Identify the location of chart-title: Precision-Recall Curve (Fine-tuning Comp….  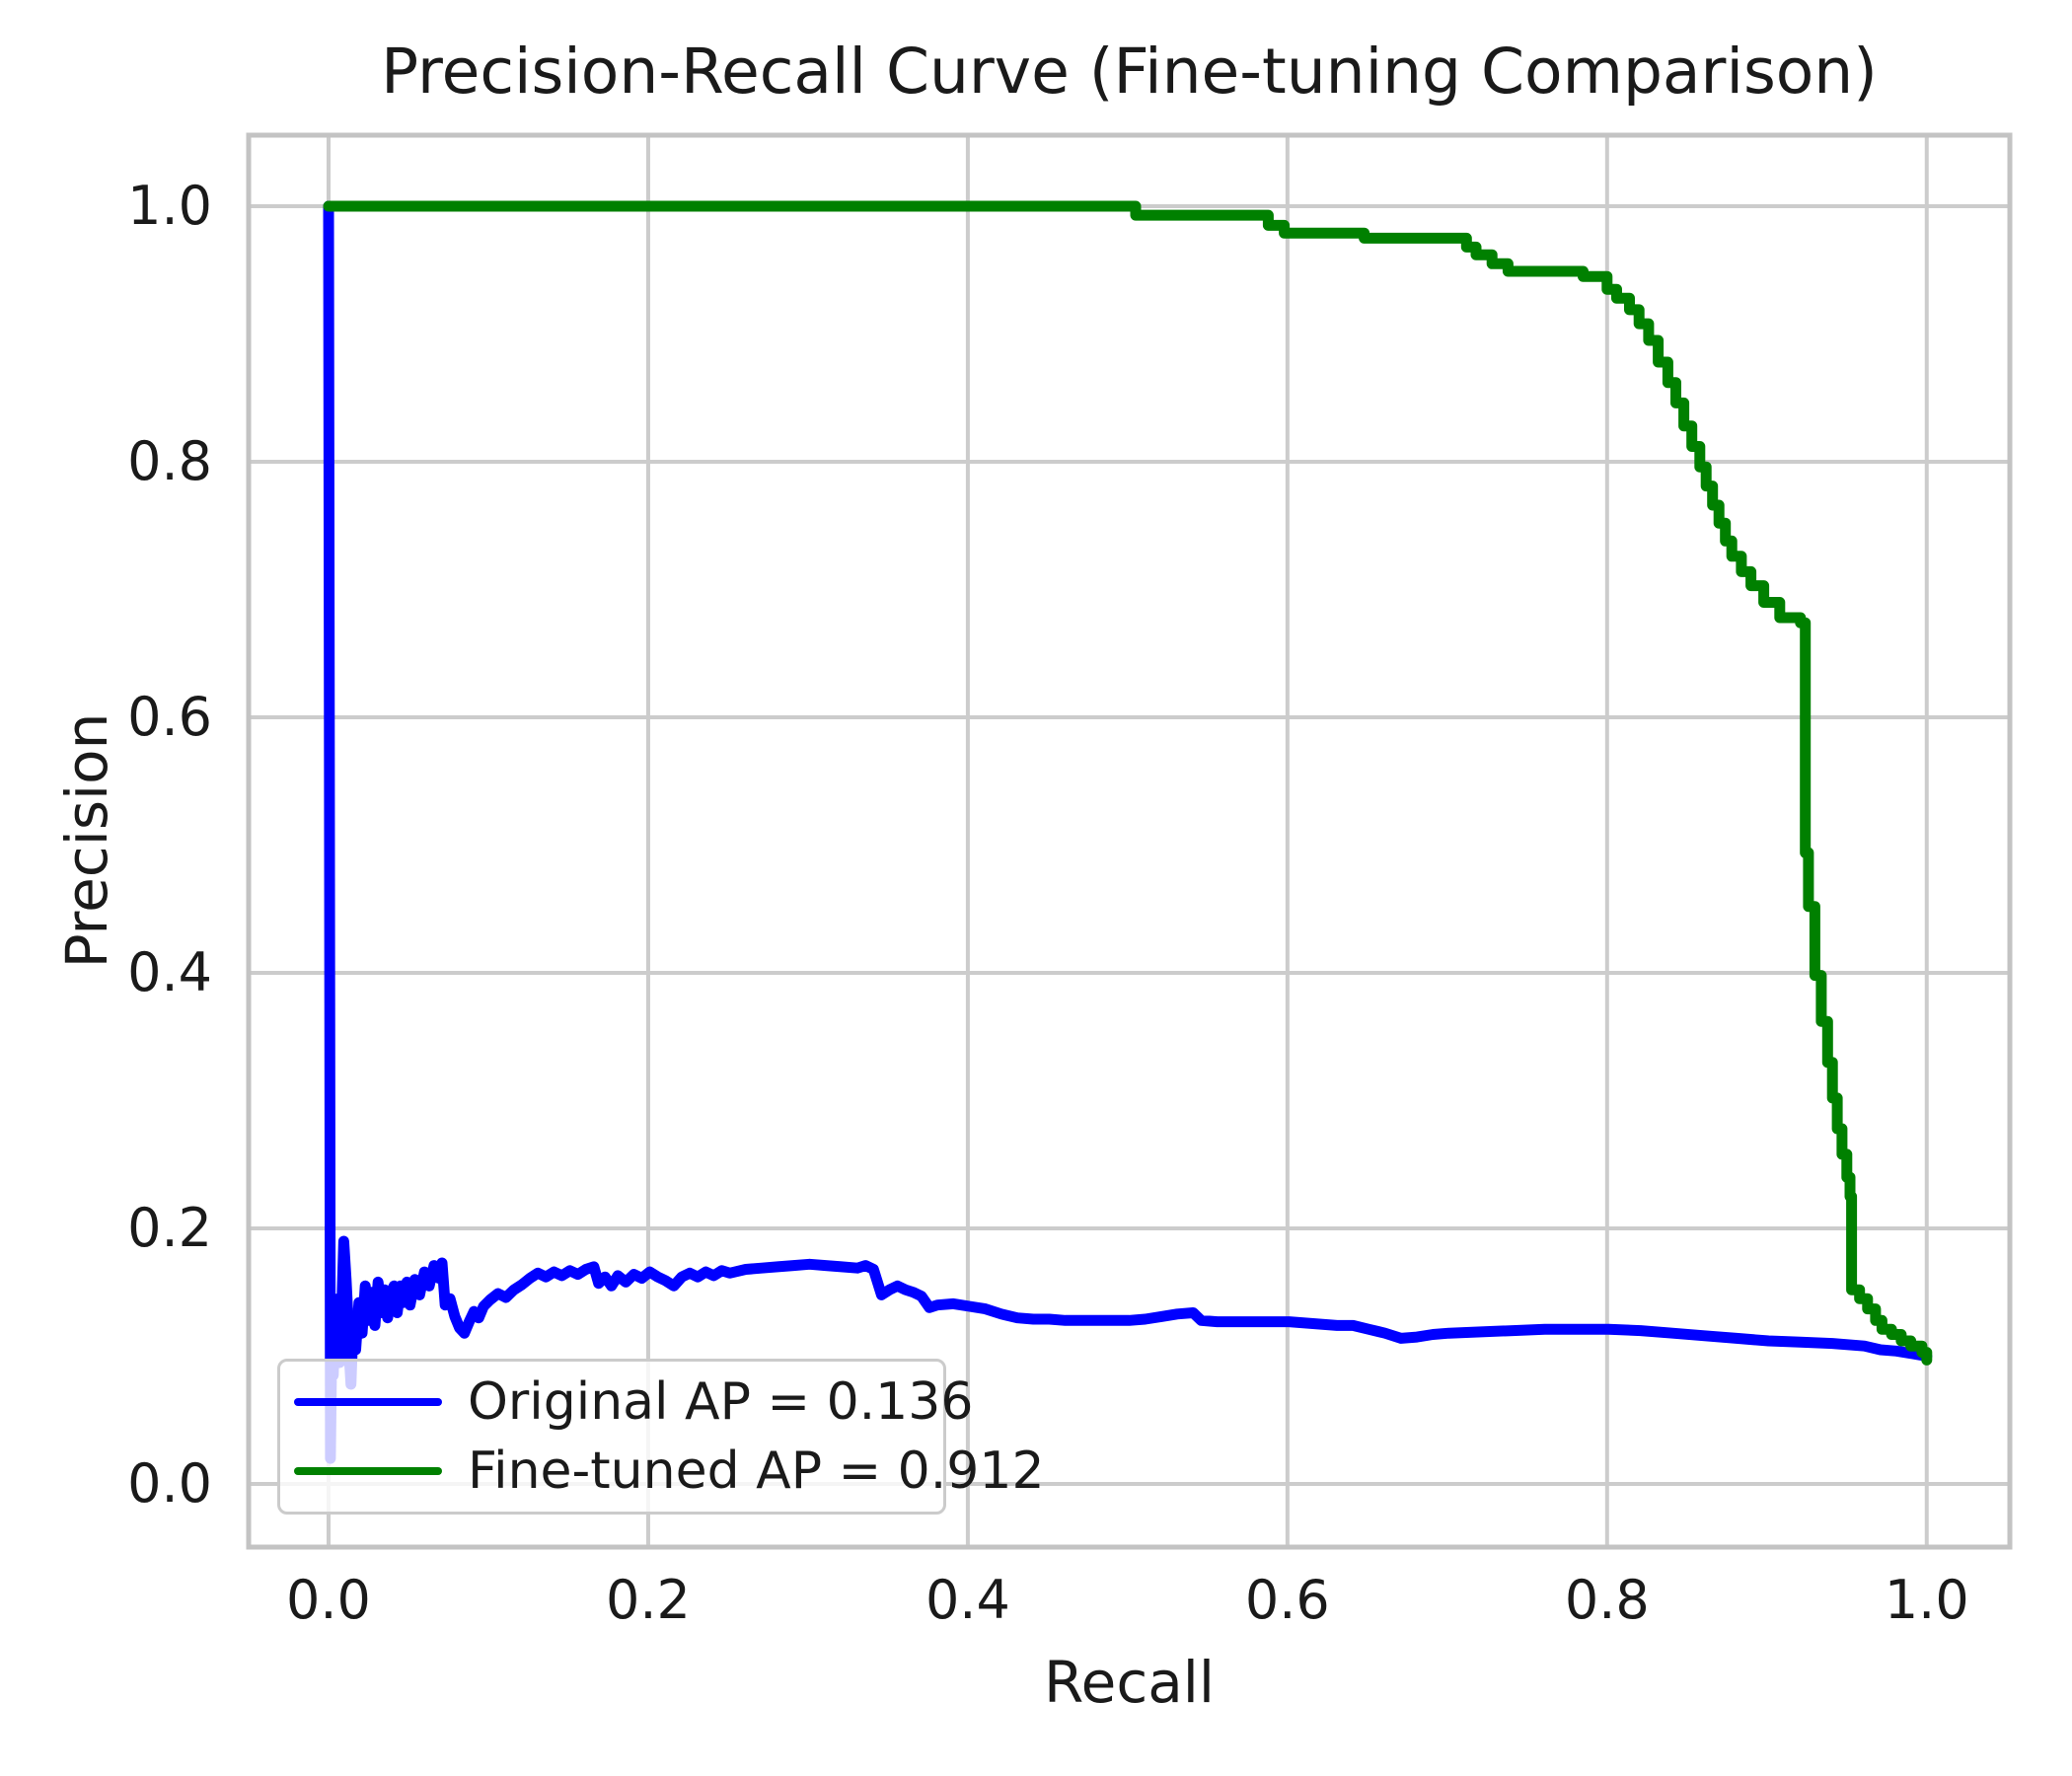
(1129, 72).